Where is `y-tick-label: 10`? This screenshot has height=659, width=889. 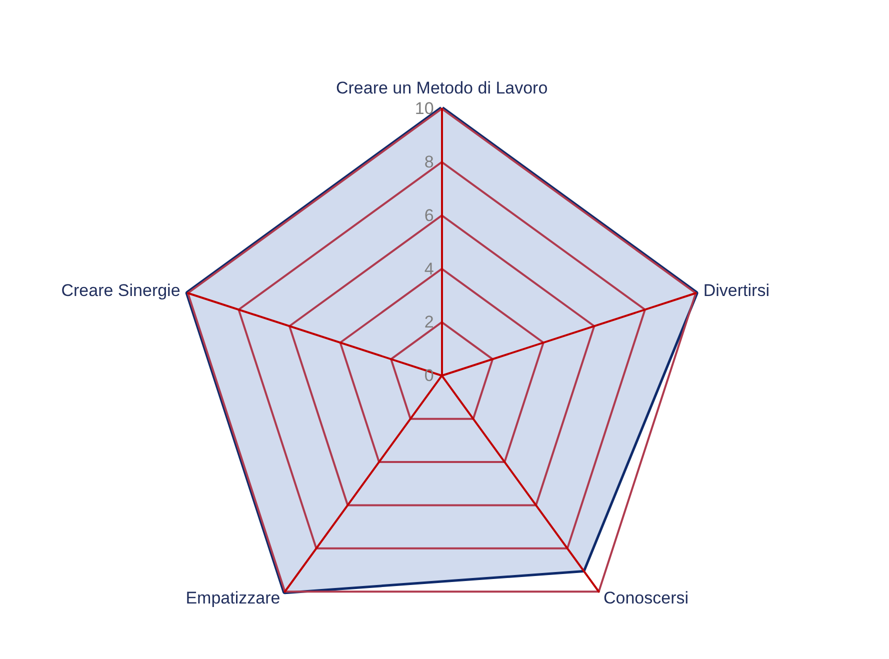
y-tick-label: 10 is located at coordinates (424, 108).